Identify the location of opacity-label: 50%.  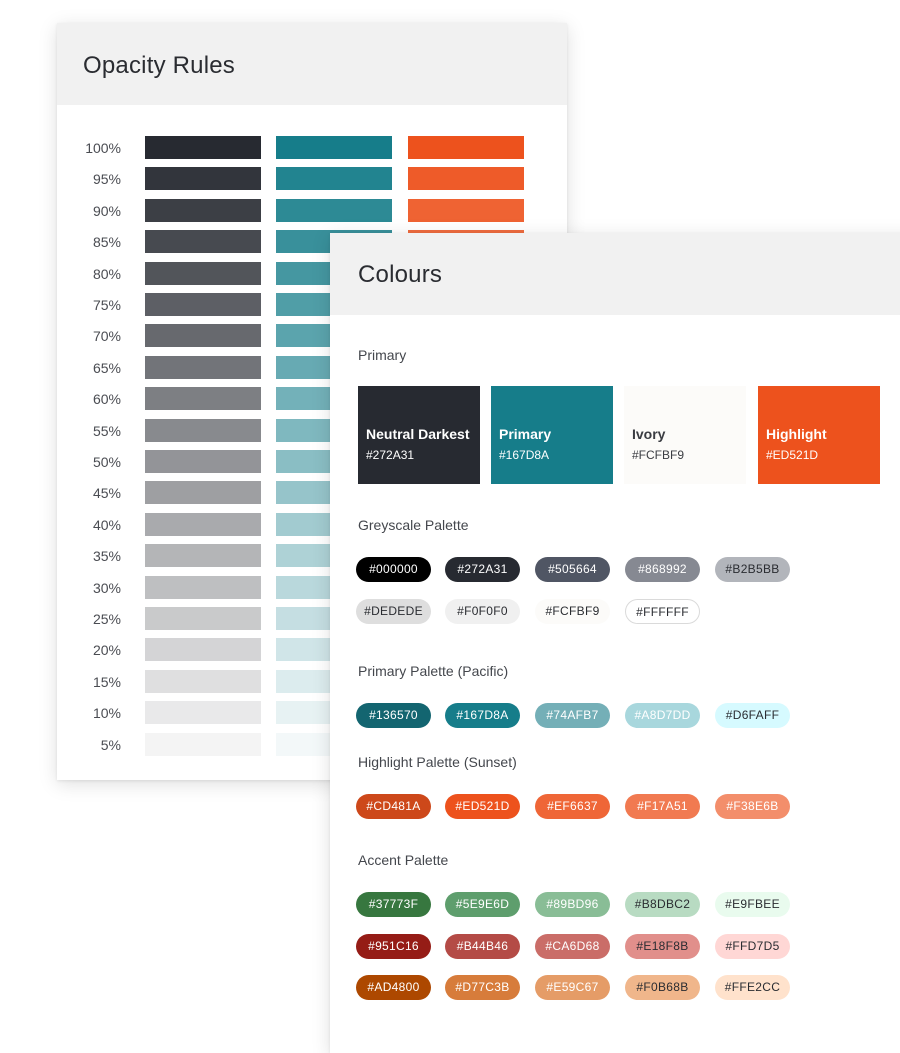
(106, 462).